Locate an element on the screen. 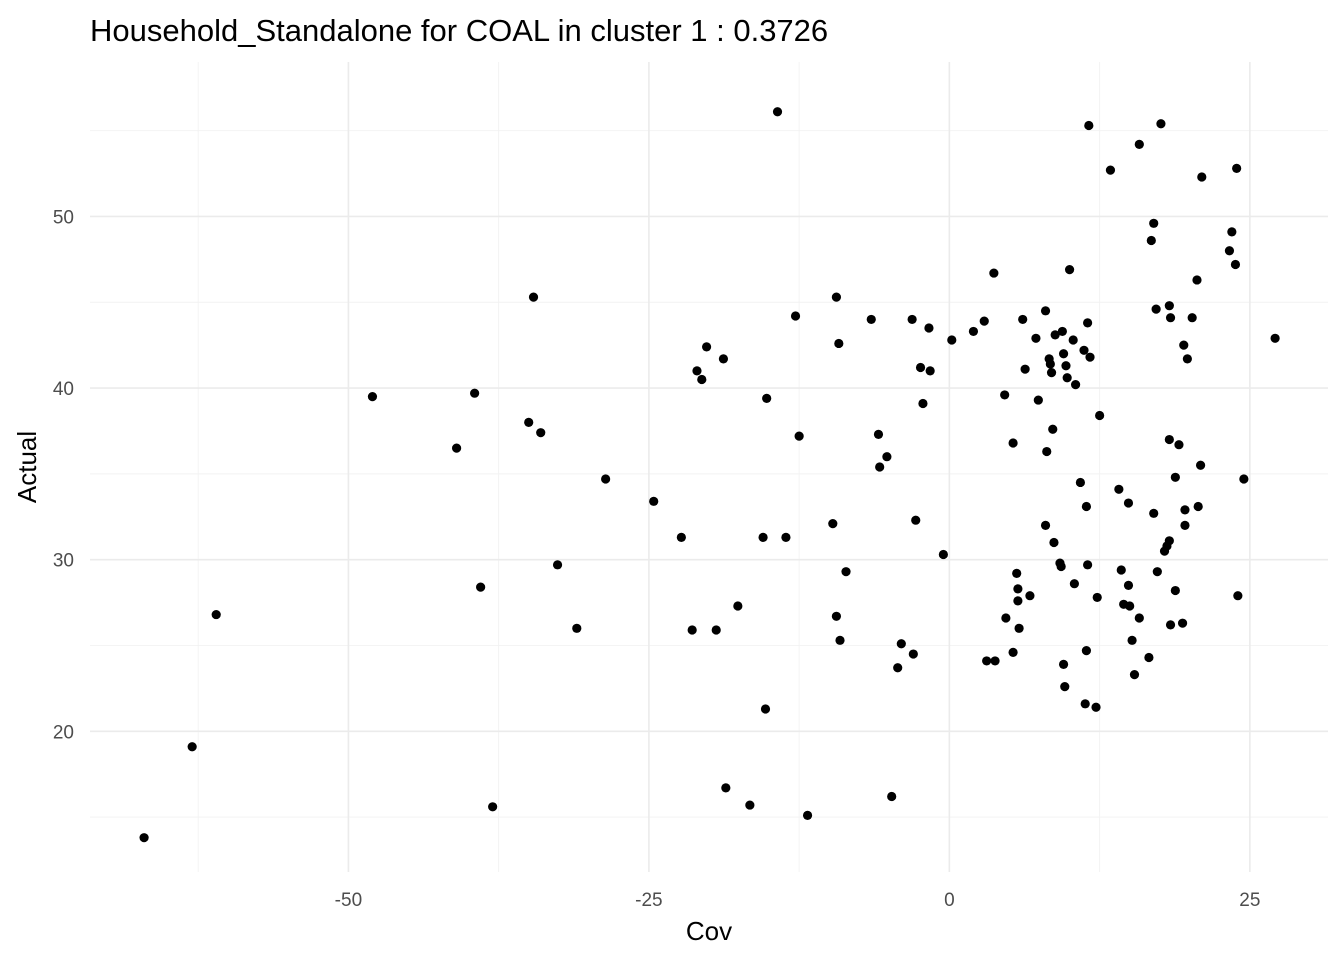 Image resolution: width=1344 pixels, height=960 pixels. x-axis-title: Cov is located at coordinates (709, 931).